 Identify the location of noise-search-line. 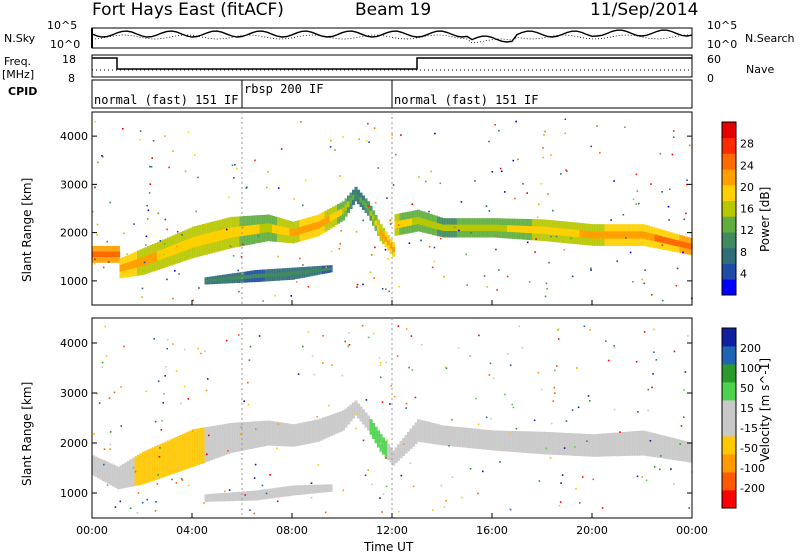
(392, 39).